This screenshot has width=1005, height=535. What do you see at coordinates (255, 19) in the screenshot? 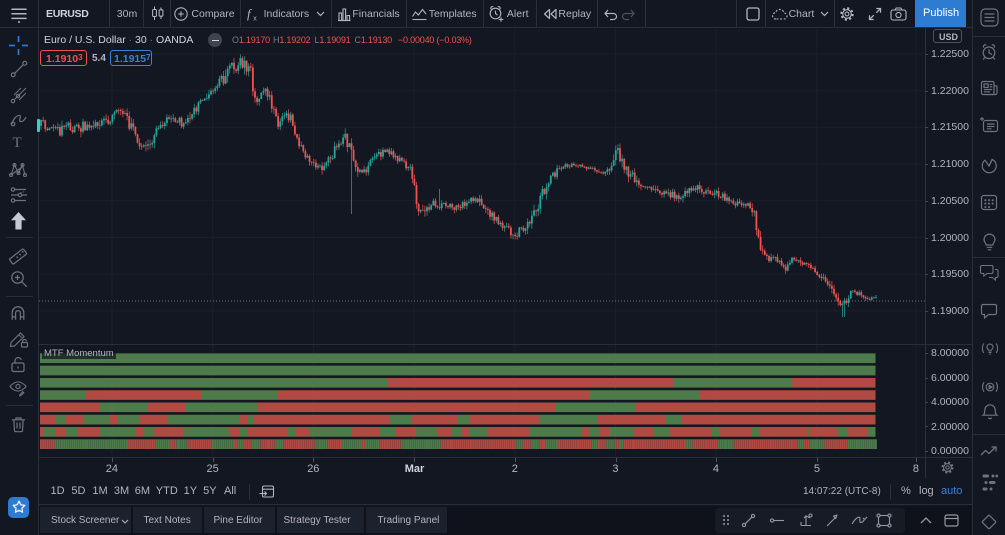
I see `svg-text: x` at bounding box center [255, 19].